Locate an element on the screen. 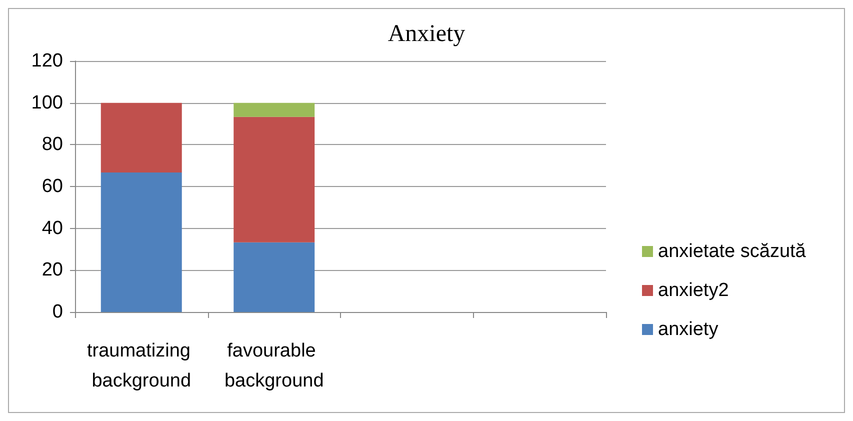 Image resolution: width=853 pixels, height=421 pixels. legend-label: anxietate scăzută is located at coordinates (732, 251).